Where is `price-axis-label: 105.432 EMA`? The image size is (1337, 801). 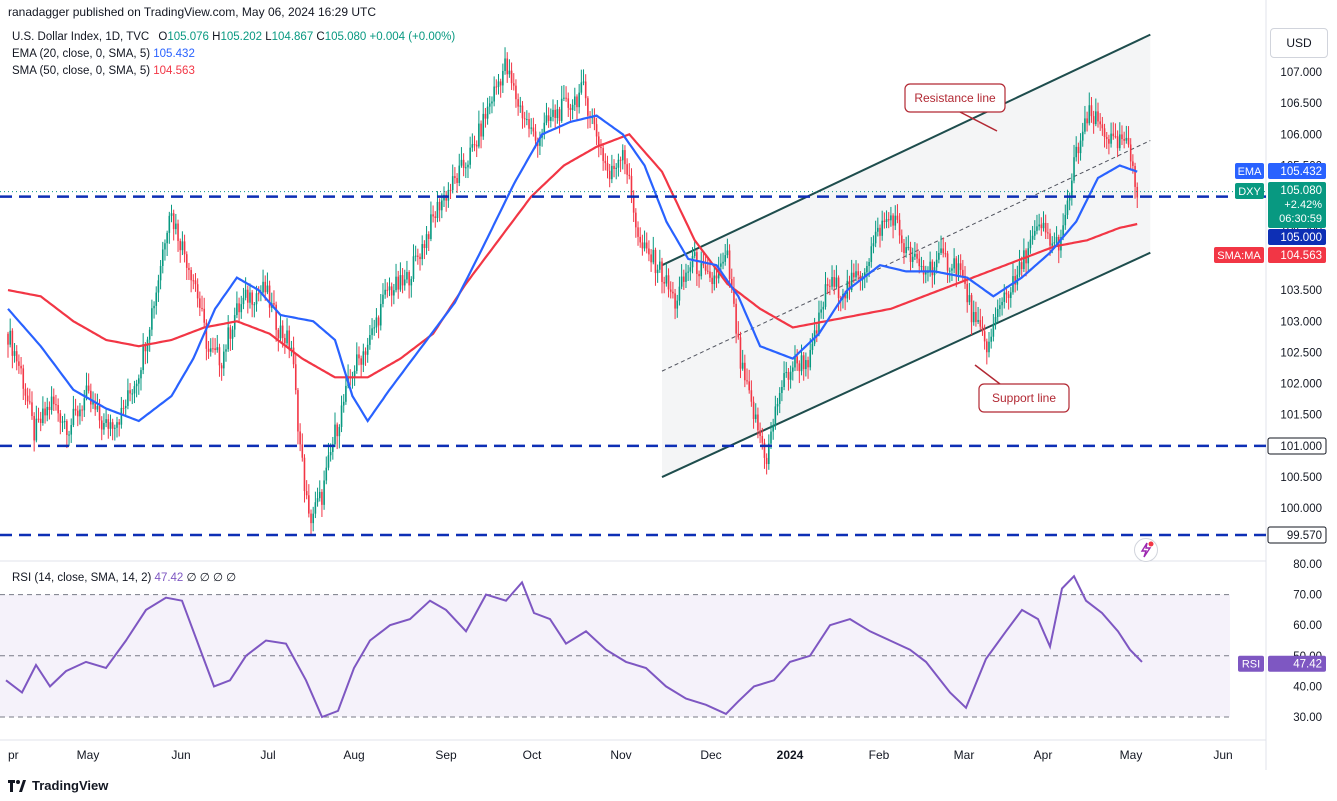
price-axis-label: 105.432 EMA is located at coordinates (1280, 171).